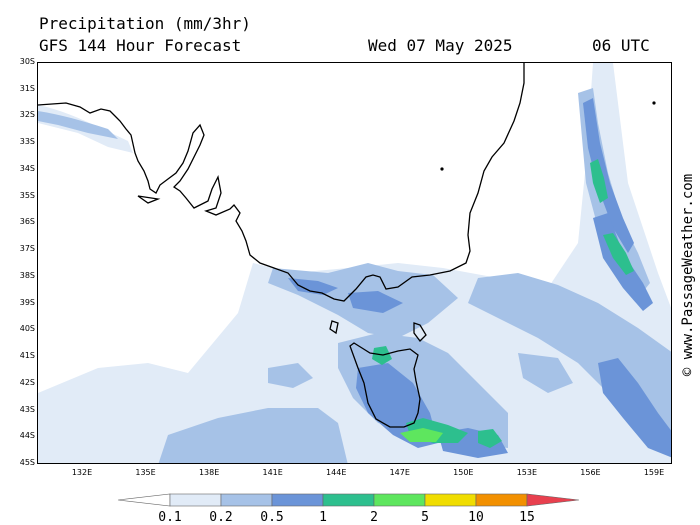 The height and width of the screenshot is (525, 700). Describe the element at coordinates (144, 500) in the screenshot. I see `legend-arrow-left` at that location.